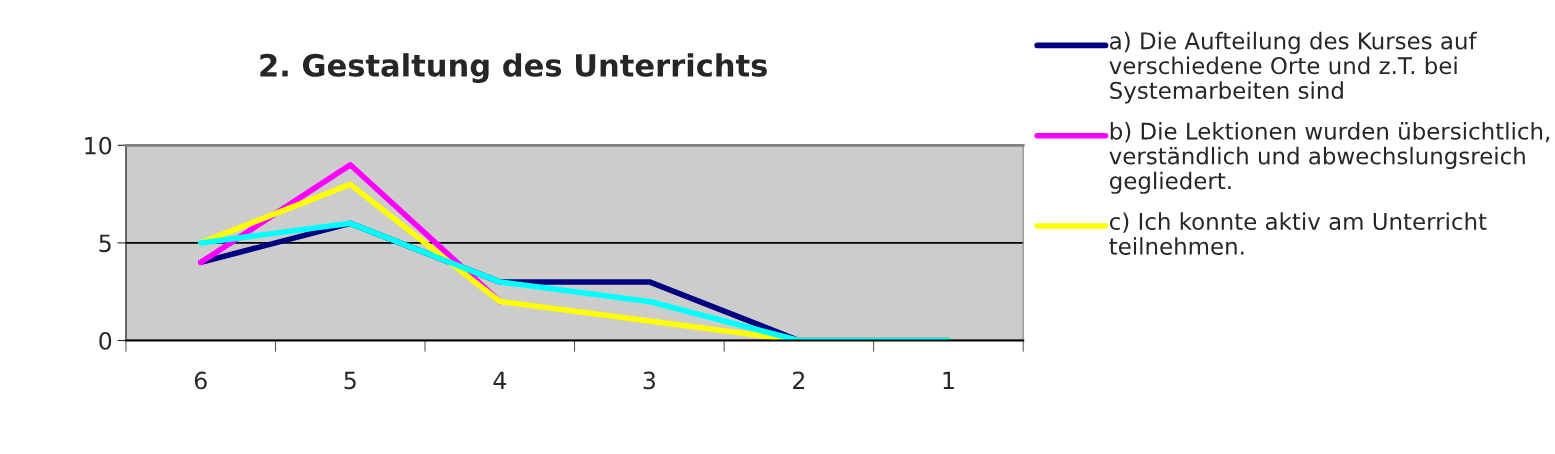  What do you see at coordinates (948, 380) in the screenshot?
I see `x-tick-label: 1` at bounding box center [948, 380].